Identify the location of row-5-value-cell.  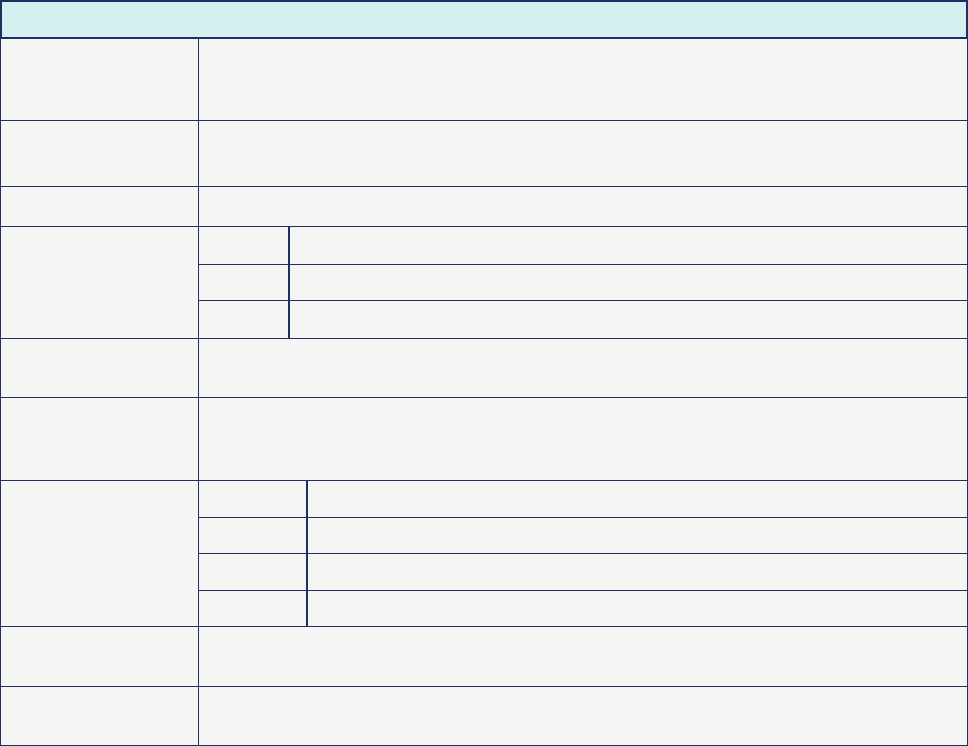
(583, 368).